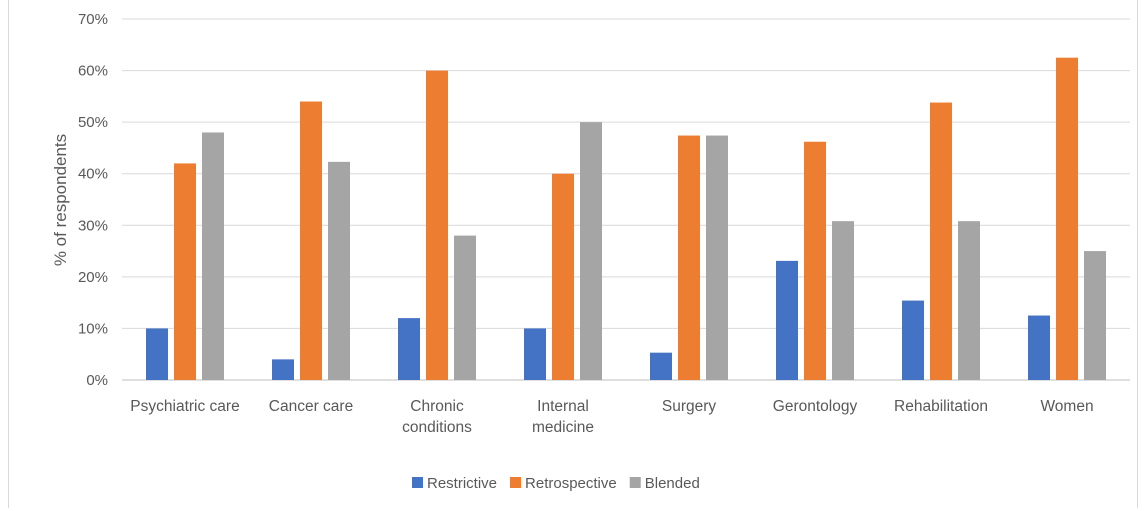  Describe the element at coordinates (311, 406) in the screenshot. I see `x-category-label: Cancer care` at that location.